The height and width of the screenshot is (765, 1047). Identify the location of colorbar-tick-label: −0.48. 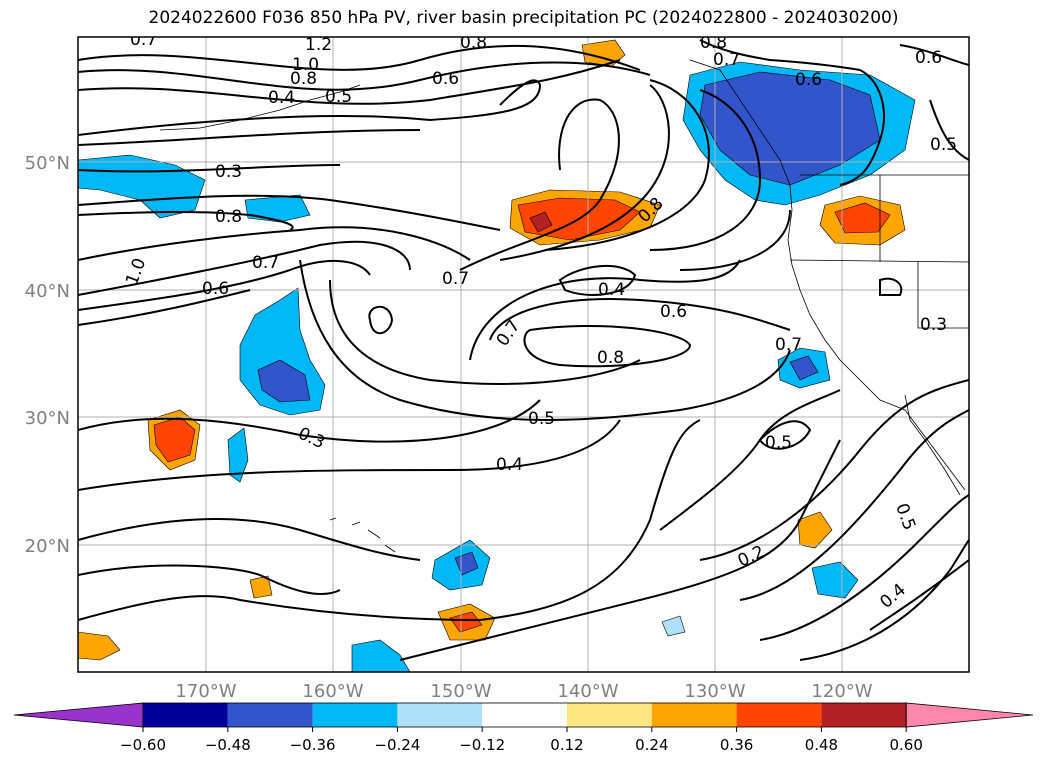
(228, 745).